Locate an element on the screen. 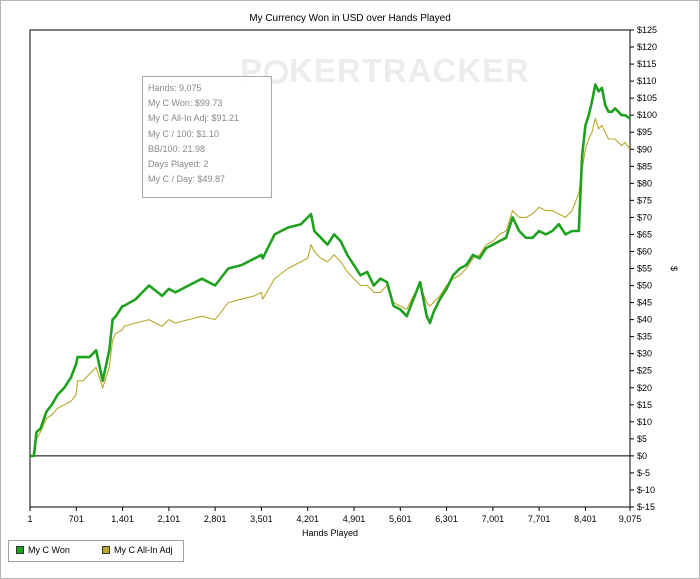 This screenshot has width=700, height=579. x-tick-label: 7,701 is located at coordinates (539, 519).